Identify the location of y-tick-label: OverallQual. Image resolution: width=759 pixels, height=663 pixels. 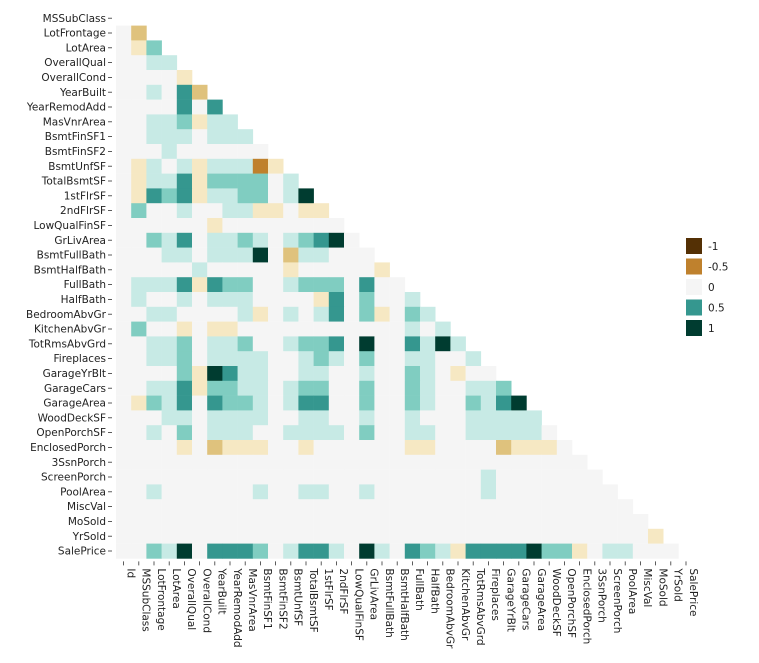
(75, 63).